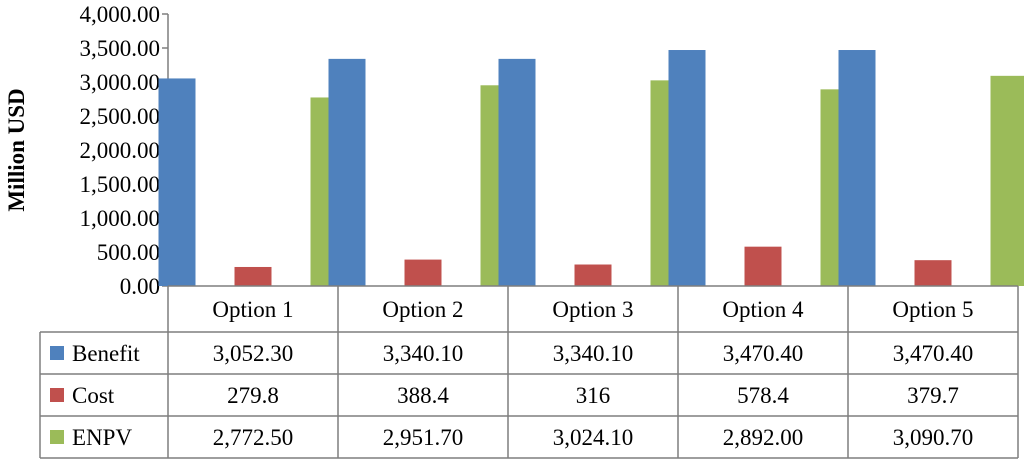 This screenshot has height=464, width=1024. What do you see at coordinates (106, 353) in the screenshot?
I see `legend-label-benefit: Benefit` at bounding box center [106, 353].